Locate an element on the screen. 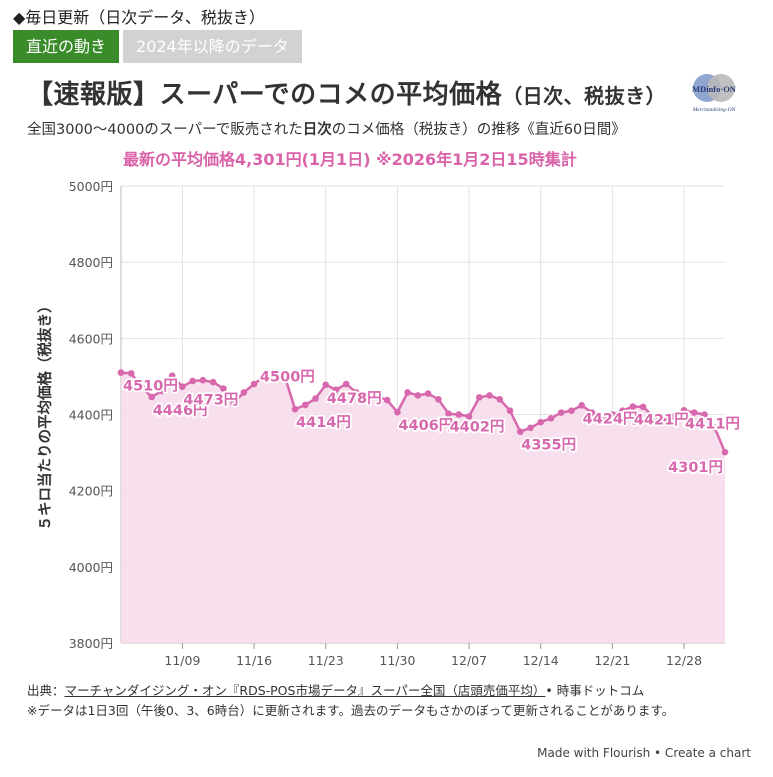 The width and height of the screenshot is (773, 777). data-label: 4406円 is located at coordinates (425, 425).